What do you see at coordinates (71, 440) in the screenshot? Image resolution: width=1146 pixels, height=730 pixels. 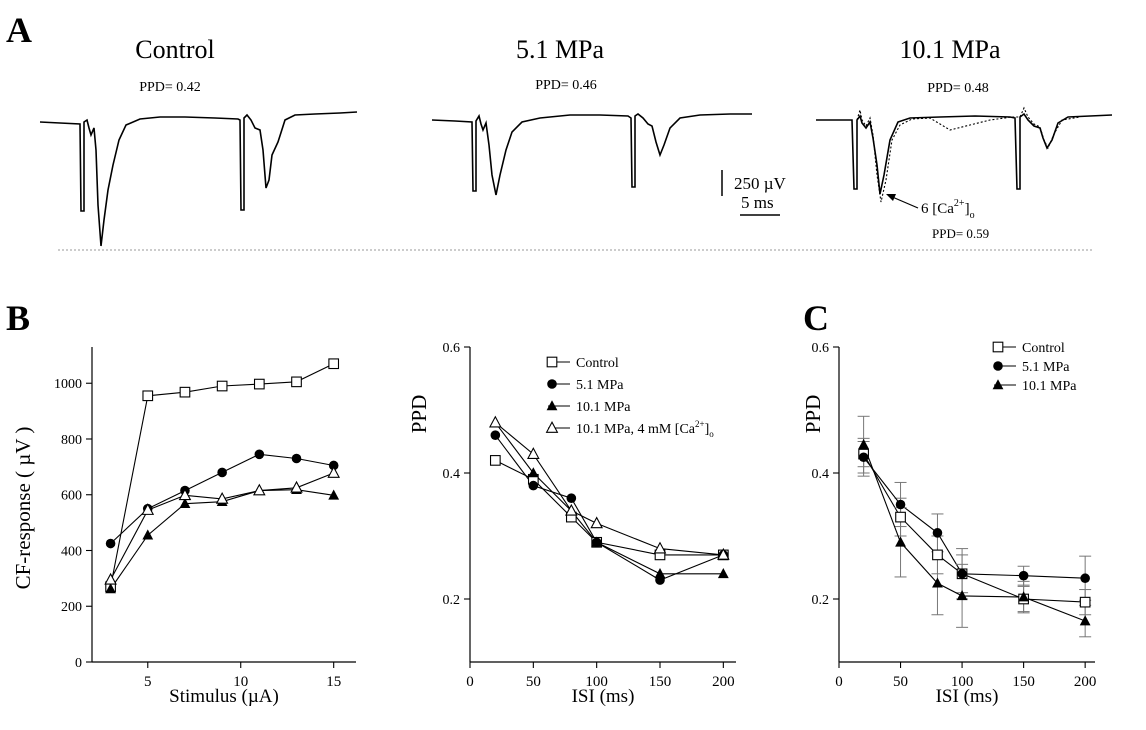 I see `y-tick-label: 800` at bounding box center [71, 440].